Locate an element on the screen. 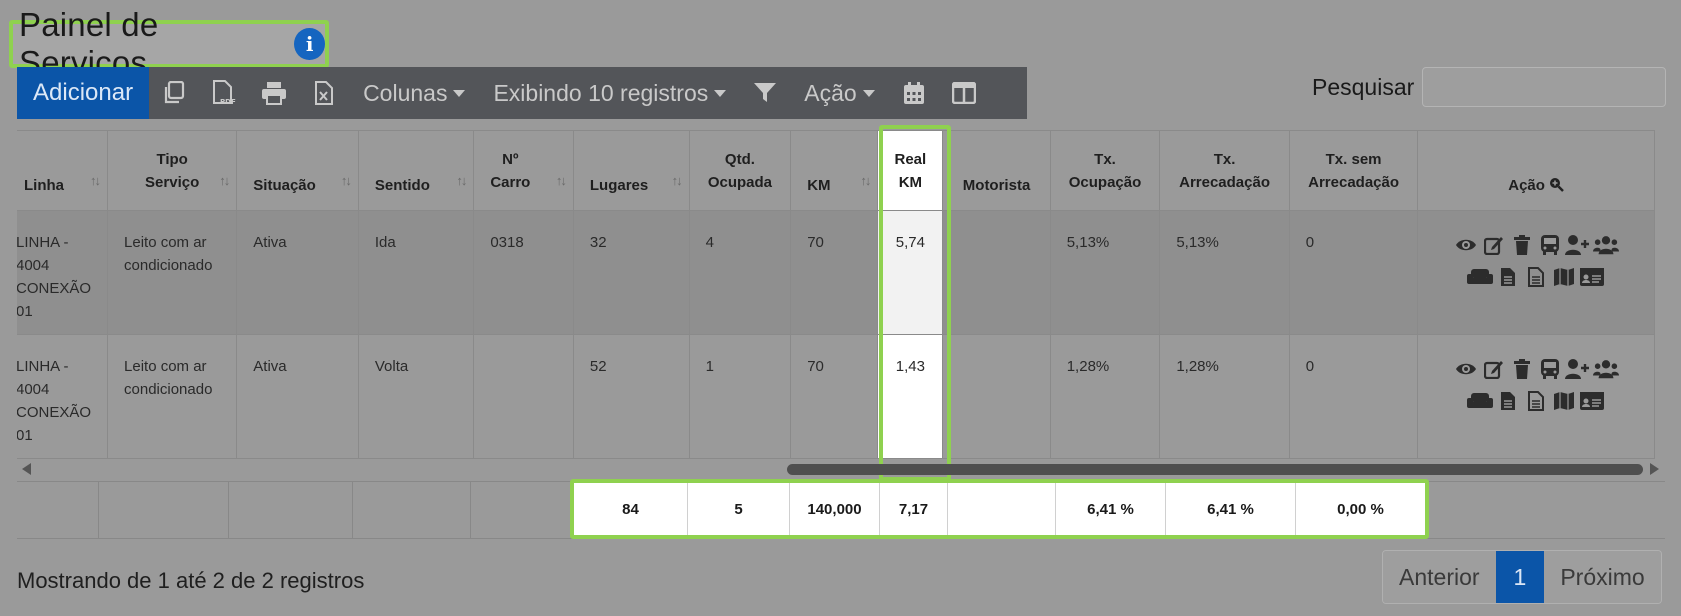 The height and width of the screenshot is (616, 1681). th-label: KM is located at coordinates (819, 185).